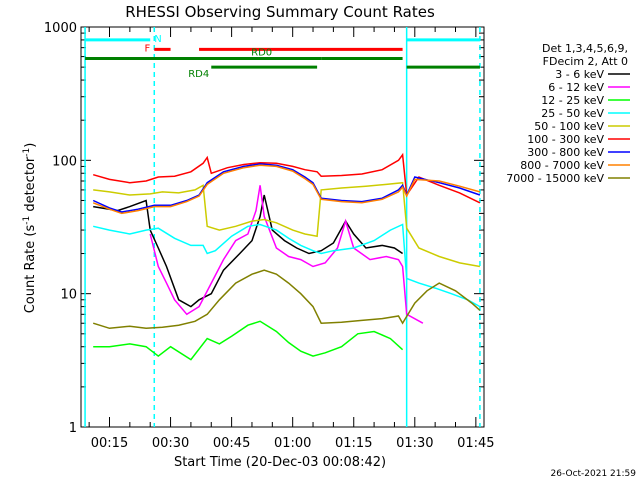  What do you see at coordinates (572, 100) in the screenshot?
I see `legend-entry: 12 - 25 keV` at bounding box center [572, 100].